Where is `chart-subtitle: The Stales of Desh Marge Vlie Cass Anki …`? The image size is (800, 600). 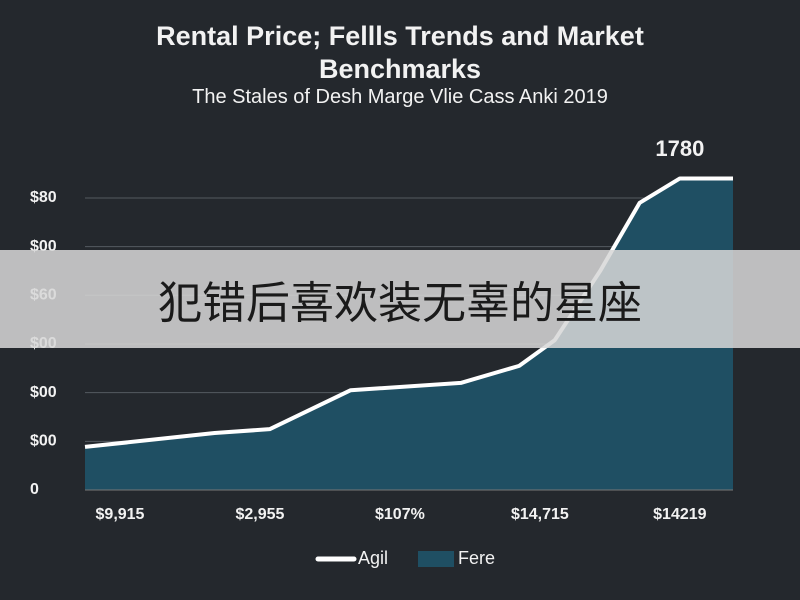
chart-subtitle: The Stales of Desh Marge Vlie Cass Anki … is located at coordinates (400, 97).